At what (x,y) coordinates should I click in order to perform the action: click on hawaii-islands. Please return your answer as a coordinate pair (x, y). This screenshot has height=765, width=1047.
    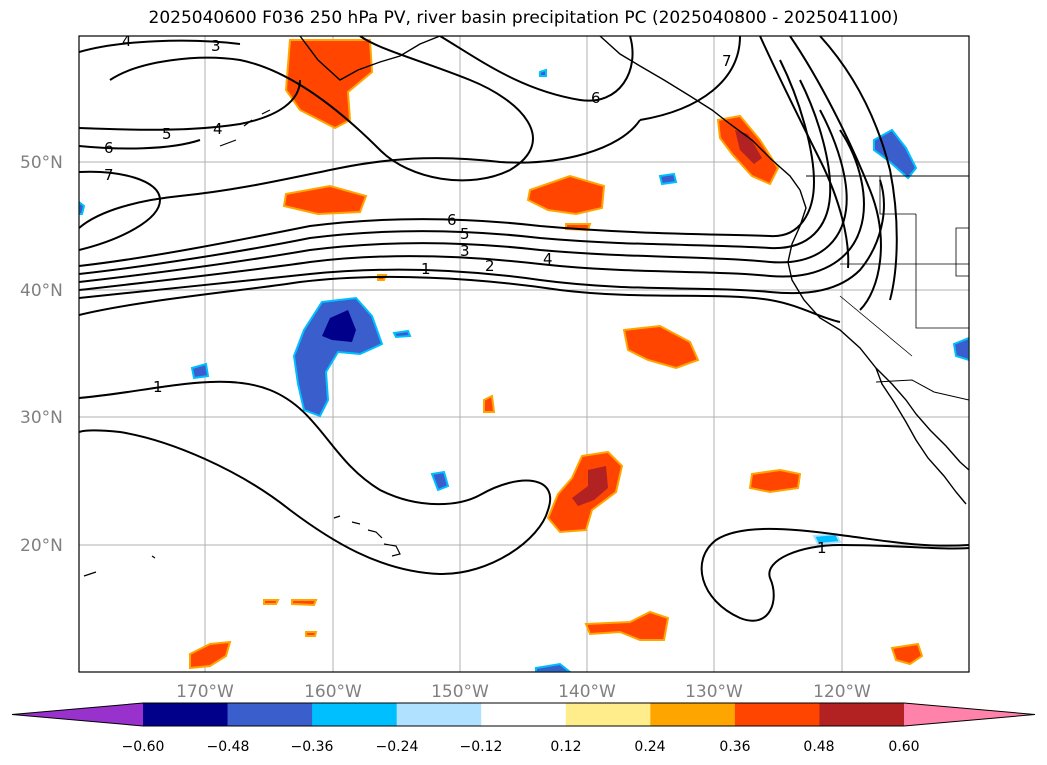
    Looking at the image, I should click on (367, 536).